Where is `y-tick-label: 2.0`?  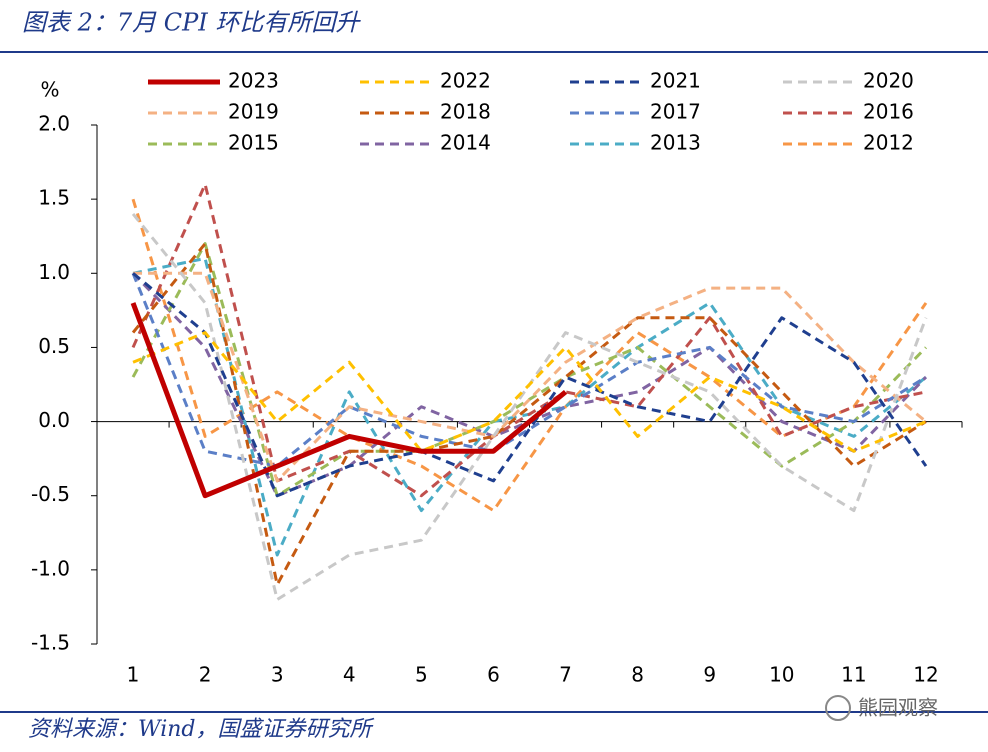
y-tick-label: 2.0 is located at coordinates (54, 124).